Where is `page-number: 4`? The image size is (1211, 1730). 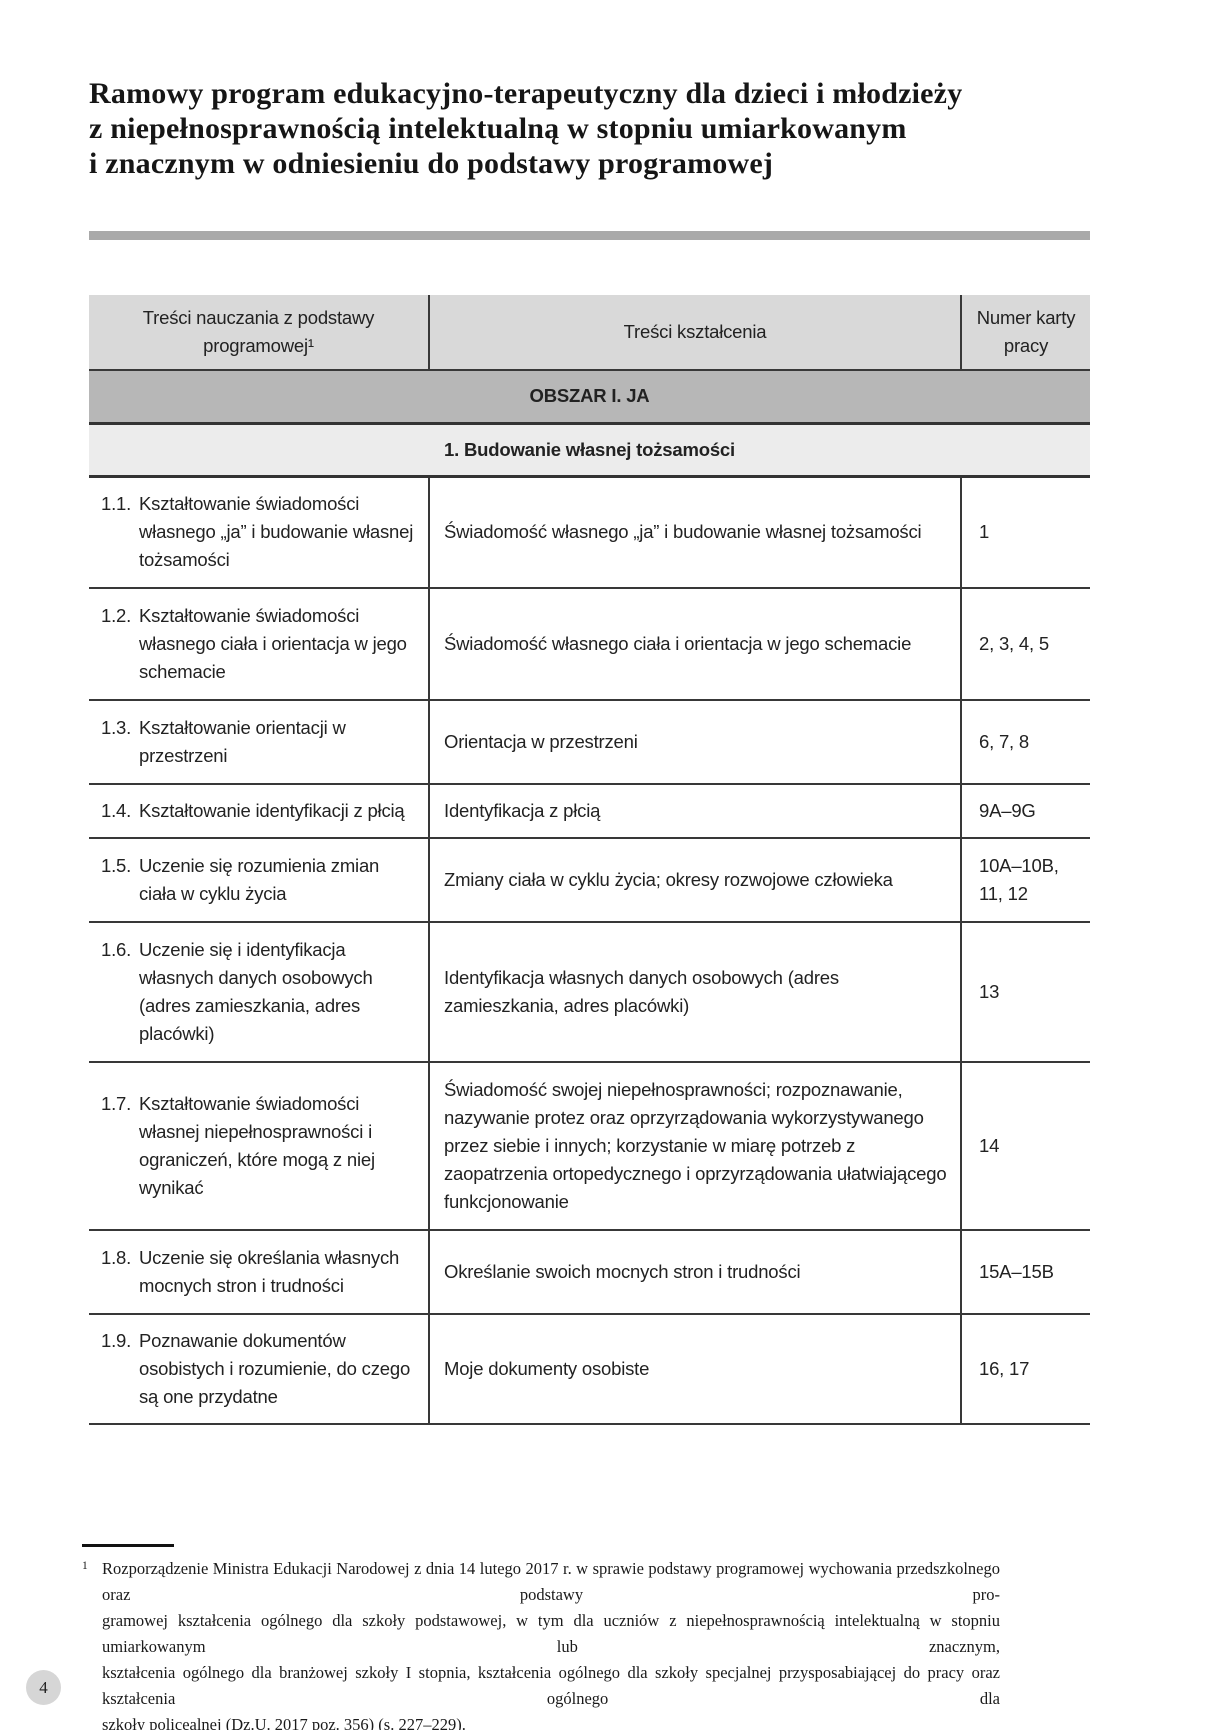
page-number: 4 is located at coordinates (43, 1687).